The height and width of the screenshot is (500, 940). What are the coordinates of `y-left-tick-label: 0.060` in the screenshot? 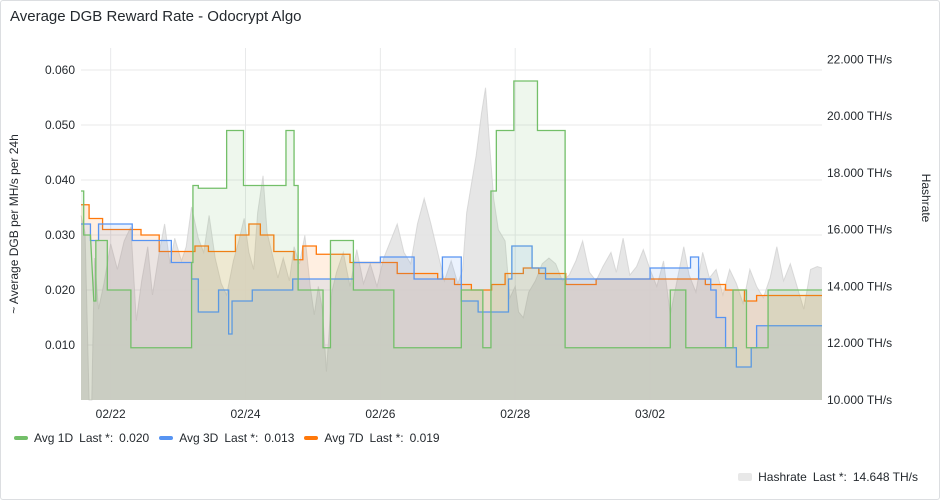 It's located at (60, 70).